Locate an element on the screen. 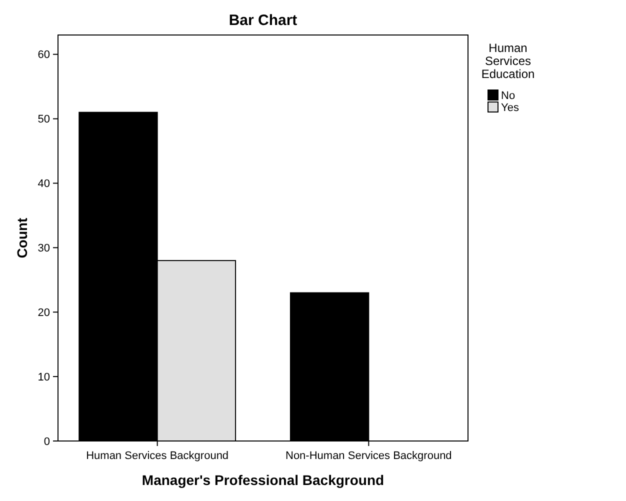  chart-title: Bar Chart is located at coordinates (263, 20).